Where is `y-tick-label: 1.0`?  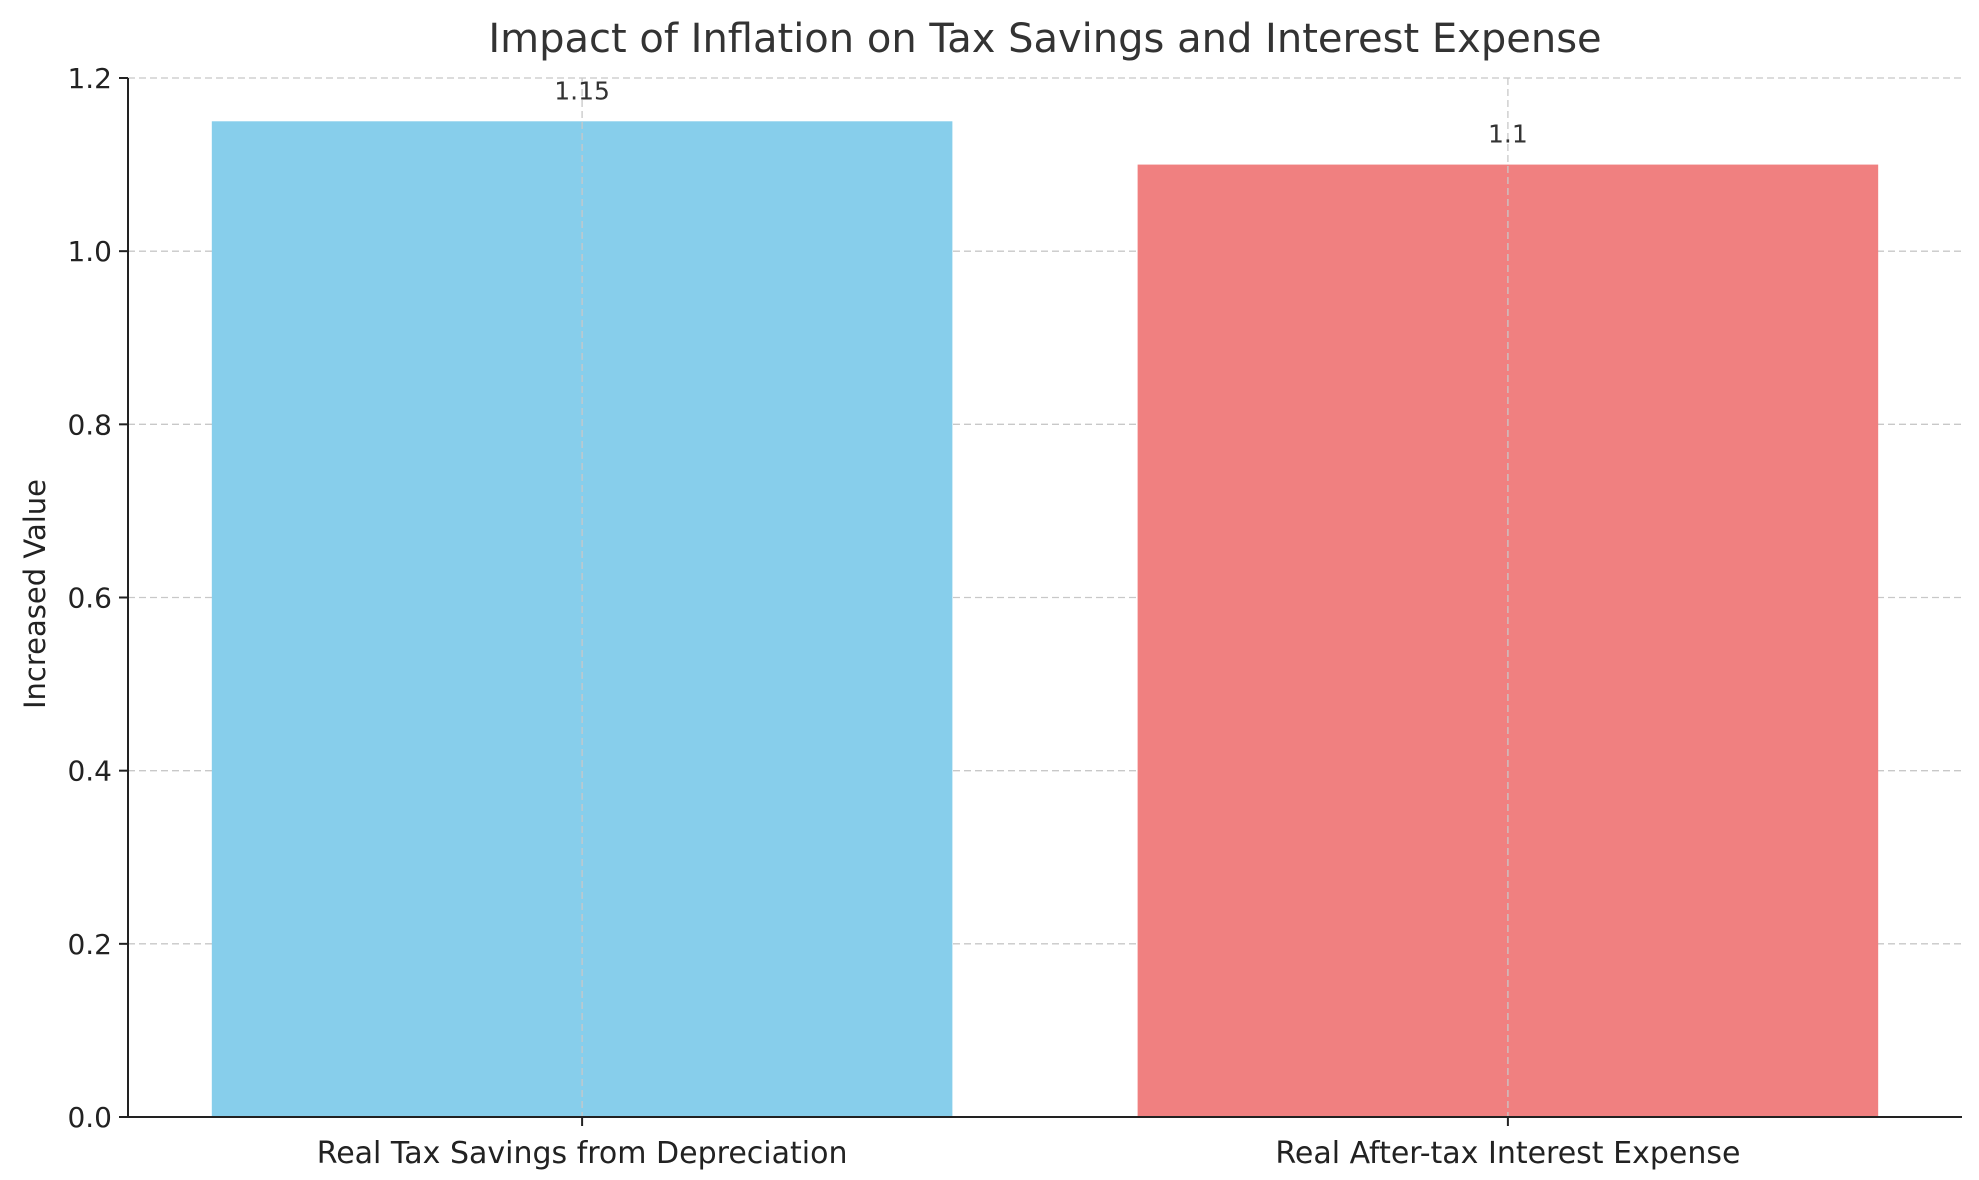 y-tick-label: 1.0 is located at coordinates (89, 251).